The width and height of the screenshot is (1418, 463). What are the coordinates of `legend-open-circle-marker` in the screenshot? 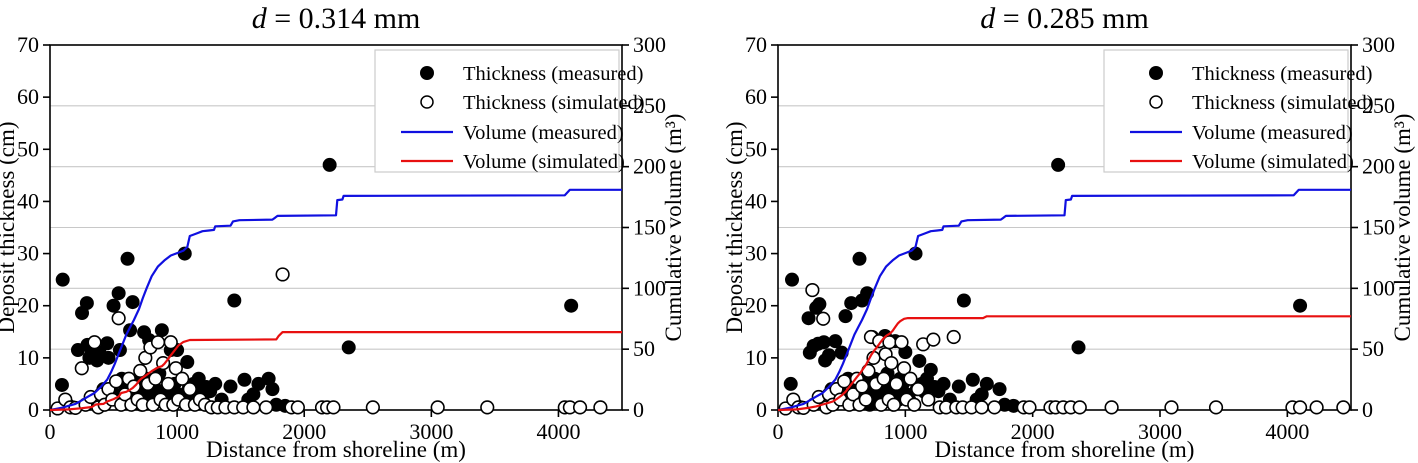 It's located at (1156, 102).